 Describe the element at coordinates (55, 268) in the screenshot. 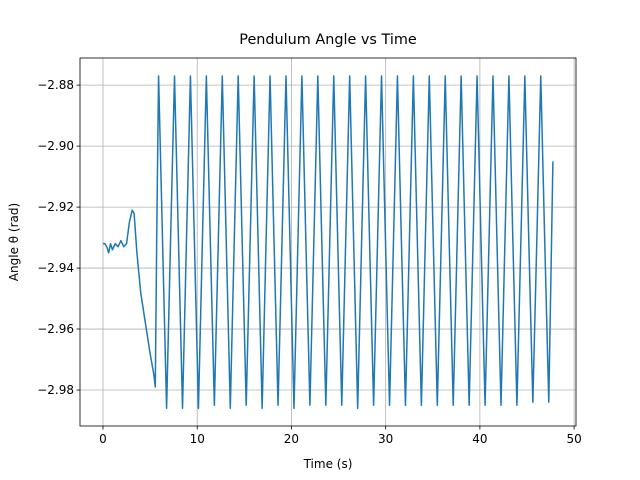

I see `y-tick-label: −2.94` at that location.